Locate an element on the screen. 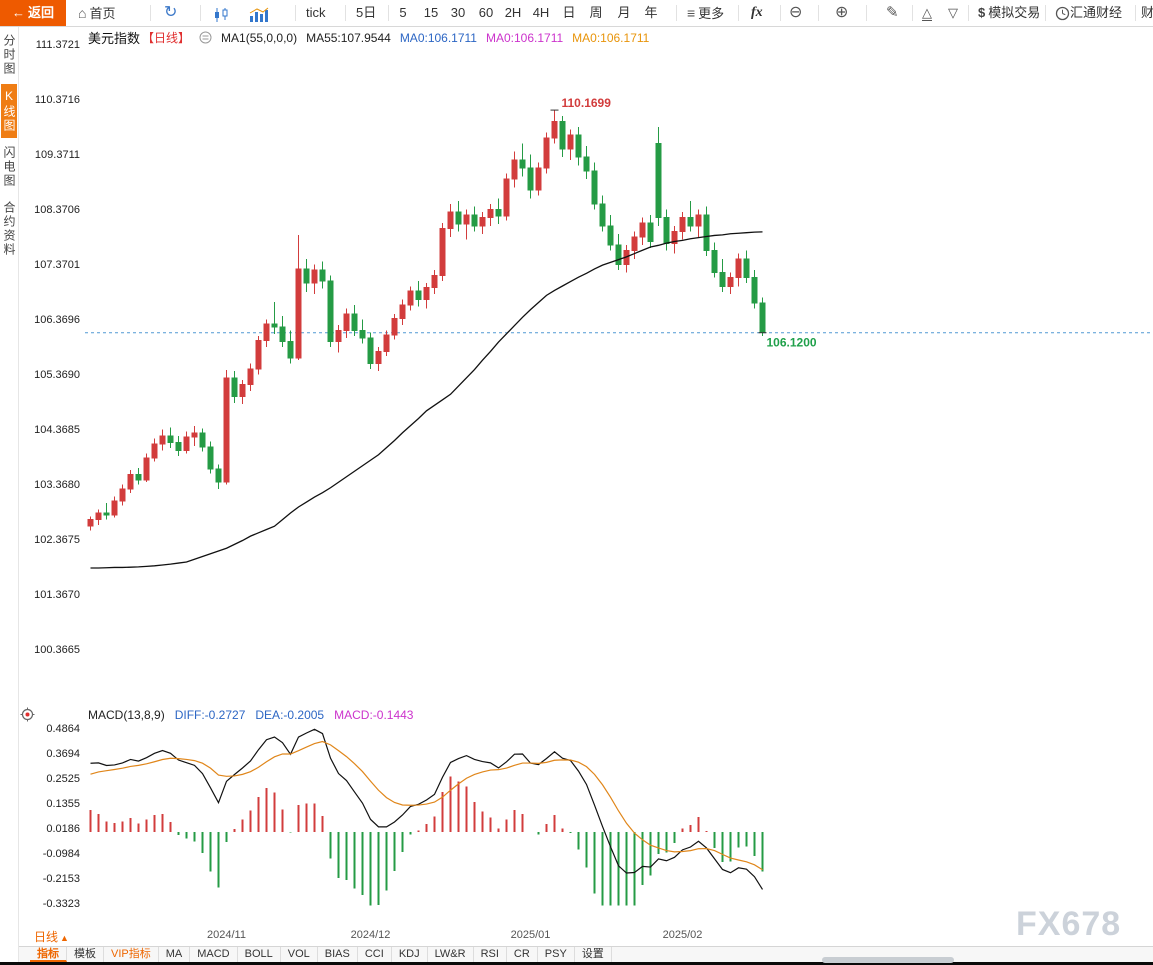  tab-lwr: LW&R is located at coordinates (451, 954).